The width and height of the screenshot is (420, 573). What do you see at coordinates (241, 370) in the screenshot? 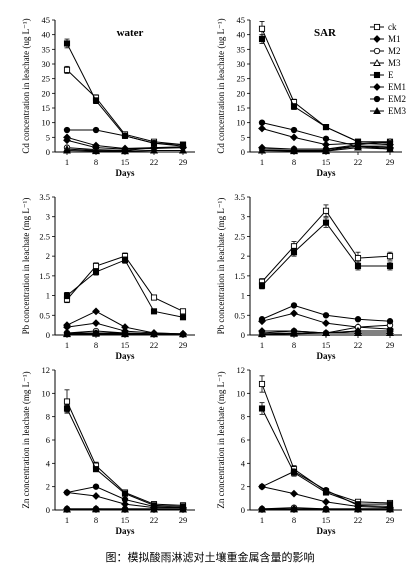
I see `y-tick-label: 12` at bounding box center [241, 370].